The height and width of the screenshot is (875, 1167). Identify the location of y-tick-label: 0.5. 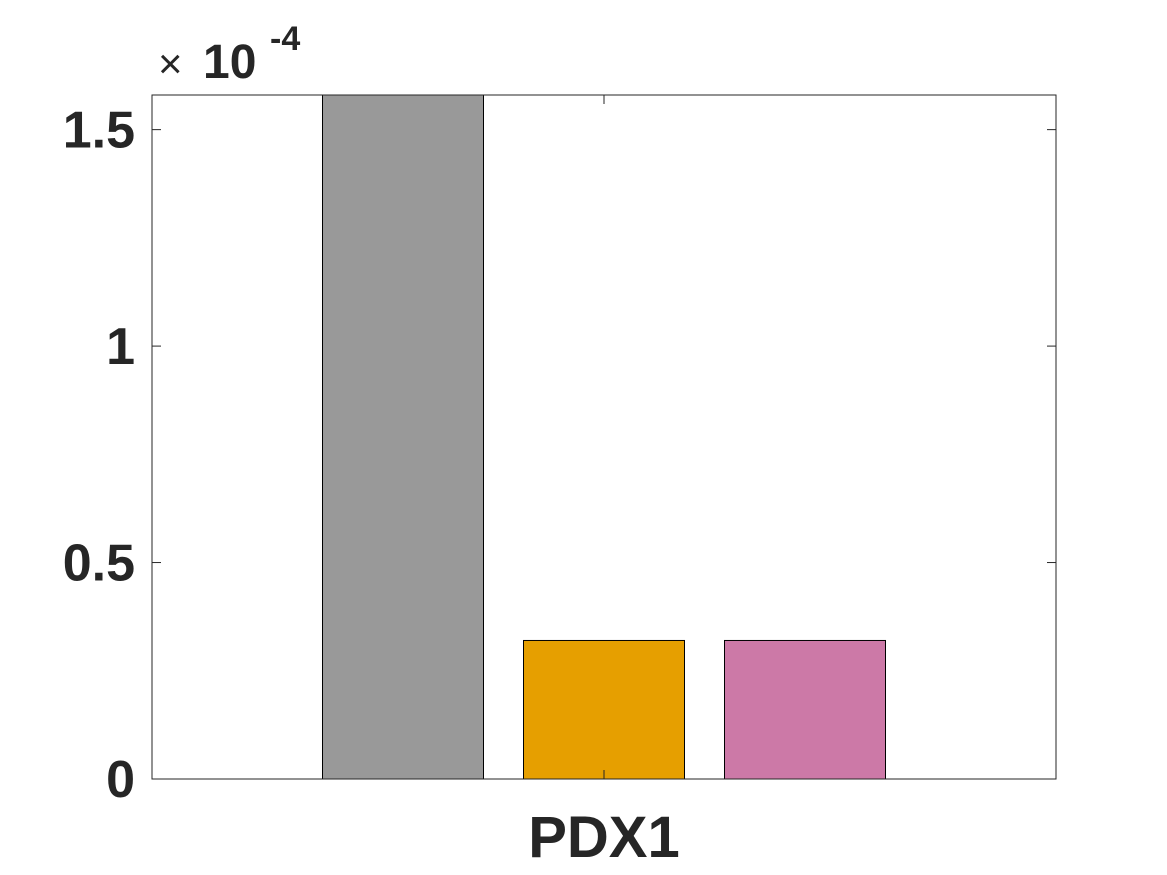
(99, 564).